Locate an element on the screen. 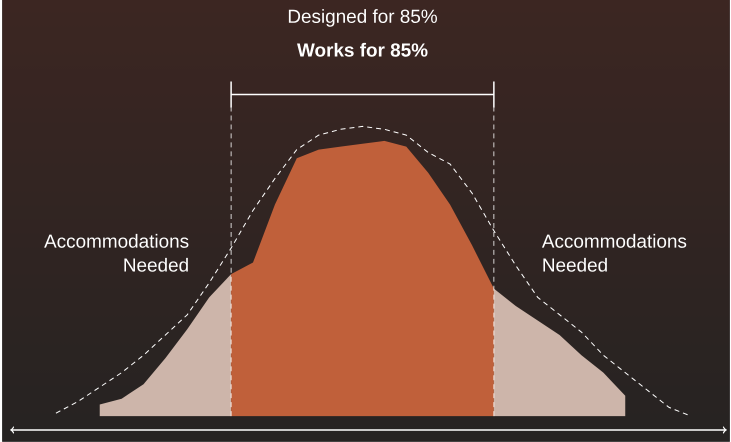 This screenshot has width=731, height=442. text: Works for 85% is located at coordinates (362, 49).